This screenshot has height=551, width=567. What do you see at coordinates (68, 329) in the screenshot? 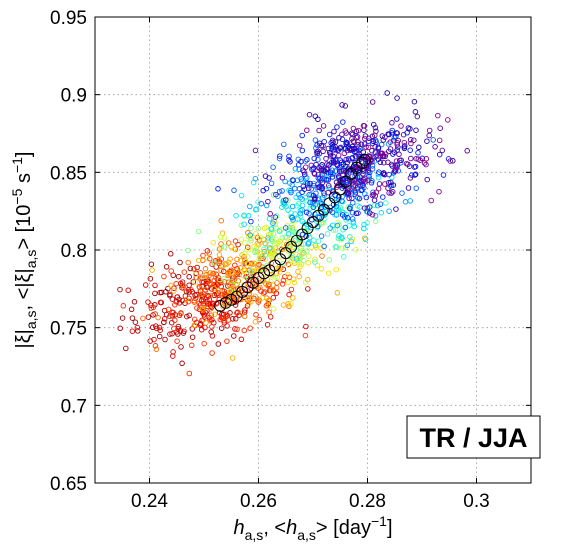
I see `y-tick-label: 0.75` at bounding box center [68, 329].